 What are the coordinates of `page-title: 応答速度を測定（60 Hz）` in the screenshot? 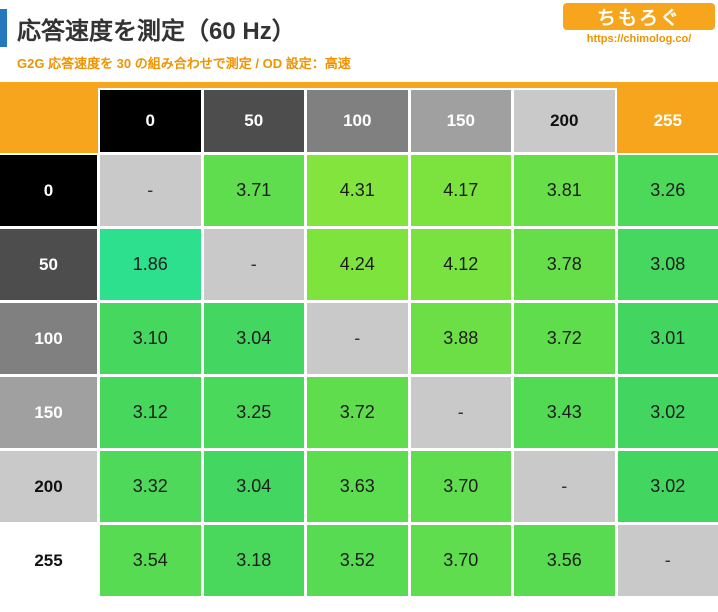 It's located at (156, 31).